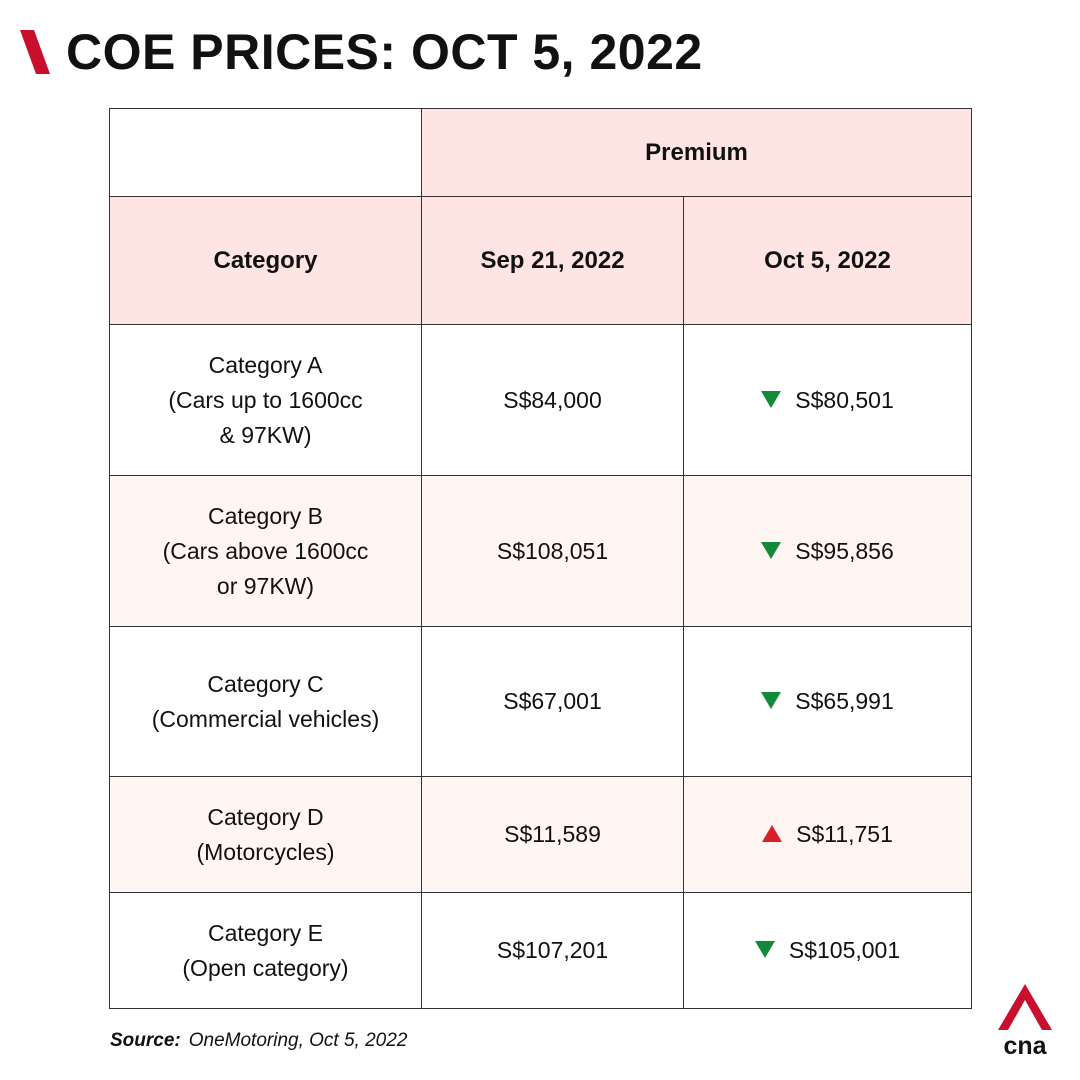  What do you see at coordinates (844, 834) in the screenshot?
I see `current-price: S$11,751` at bounding box center [844, 834].